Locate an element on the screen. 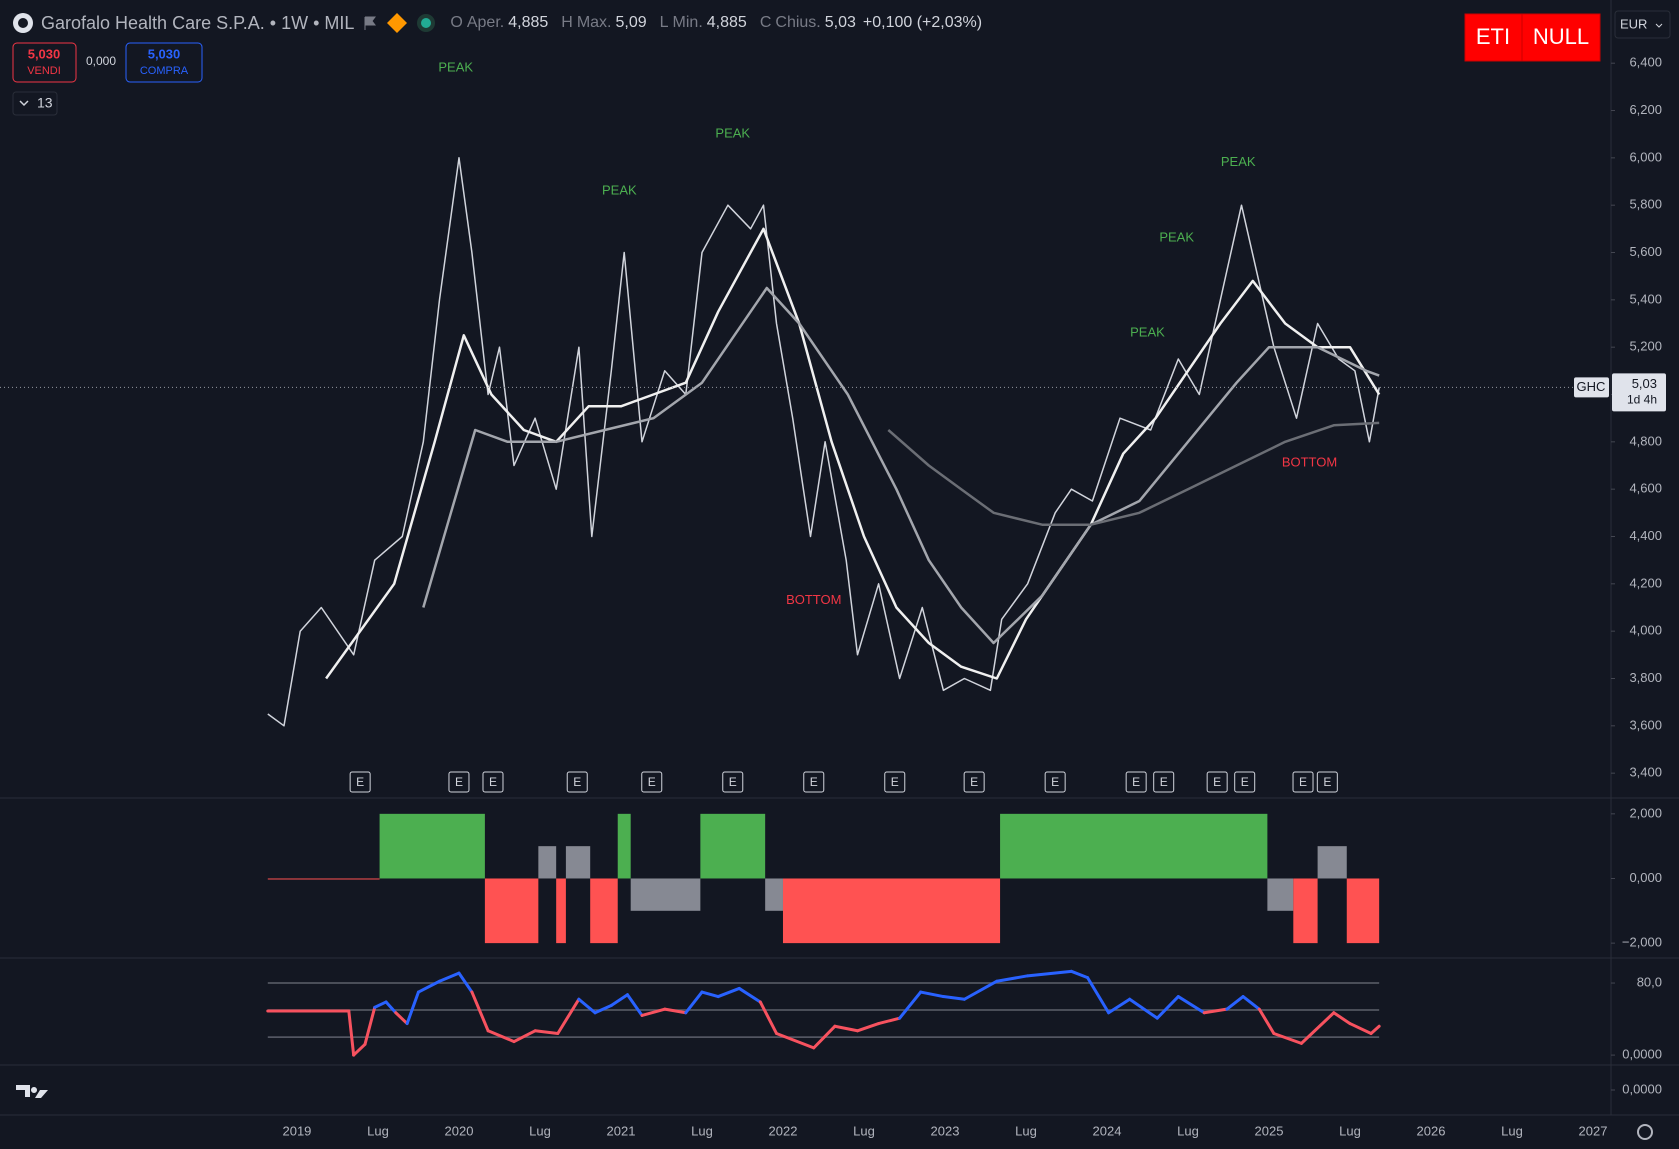  ohlc-name: Aper. is located at coordinates (485, 22).